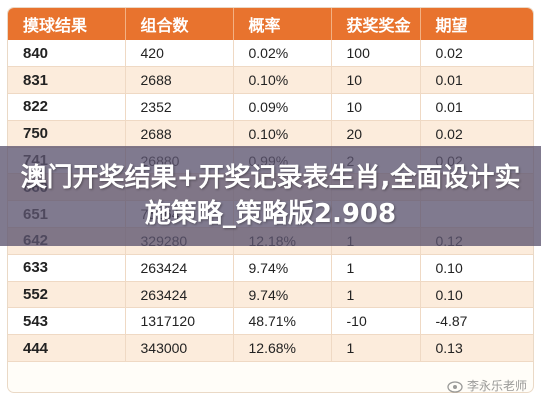  Describe the element at coordinates (282, 54) in the screenshot. I see `cell-probability: 0.02%` at that location.